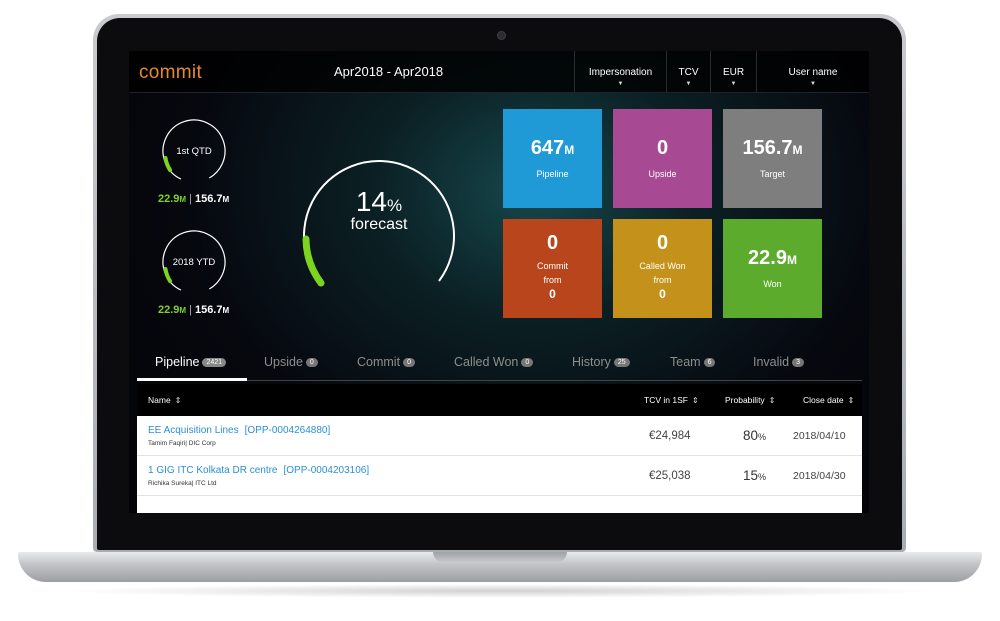 Image resolution: width=1000 pixels, height=621 pixels. I want to click on ytd-won-value: 22.9M, so click(172, 310).